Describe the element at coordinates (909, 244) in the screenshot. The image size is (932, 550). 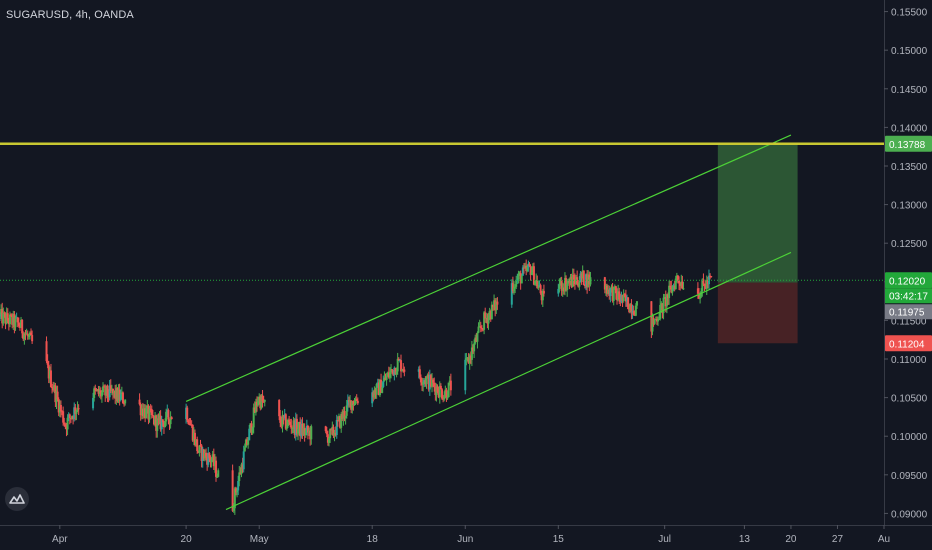
I see `y-tick-label: 0.12500` at that location.